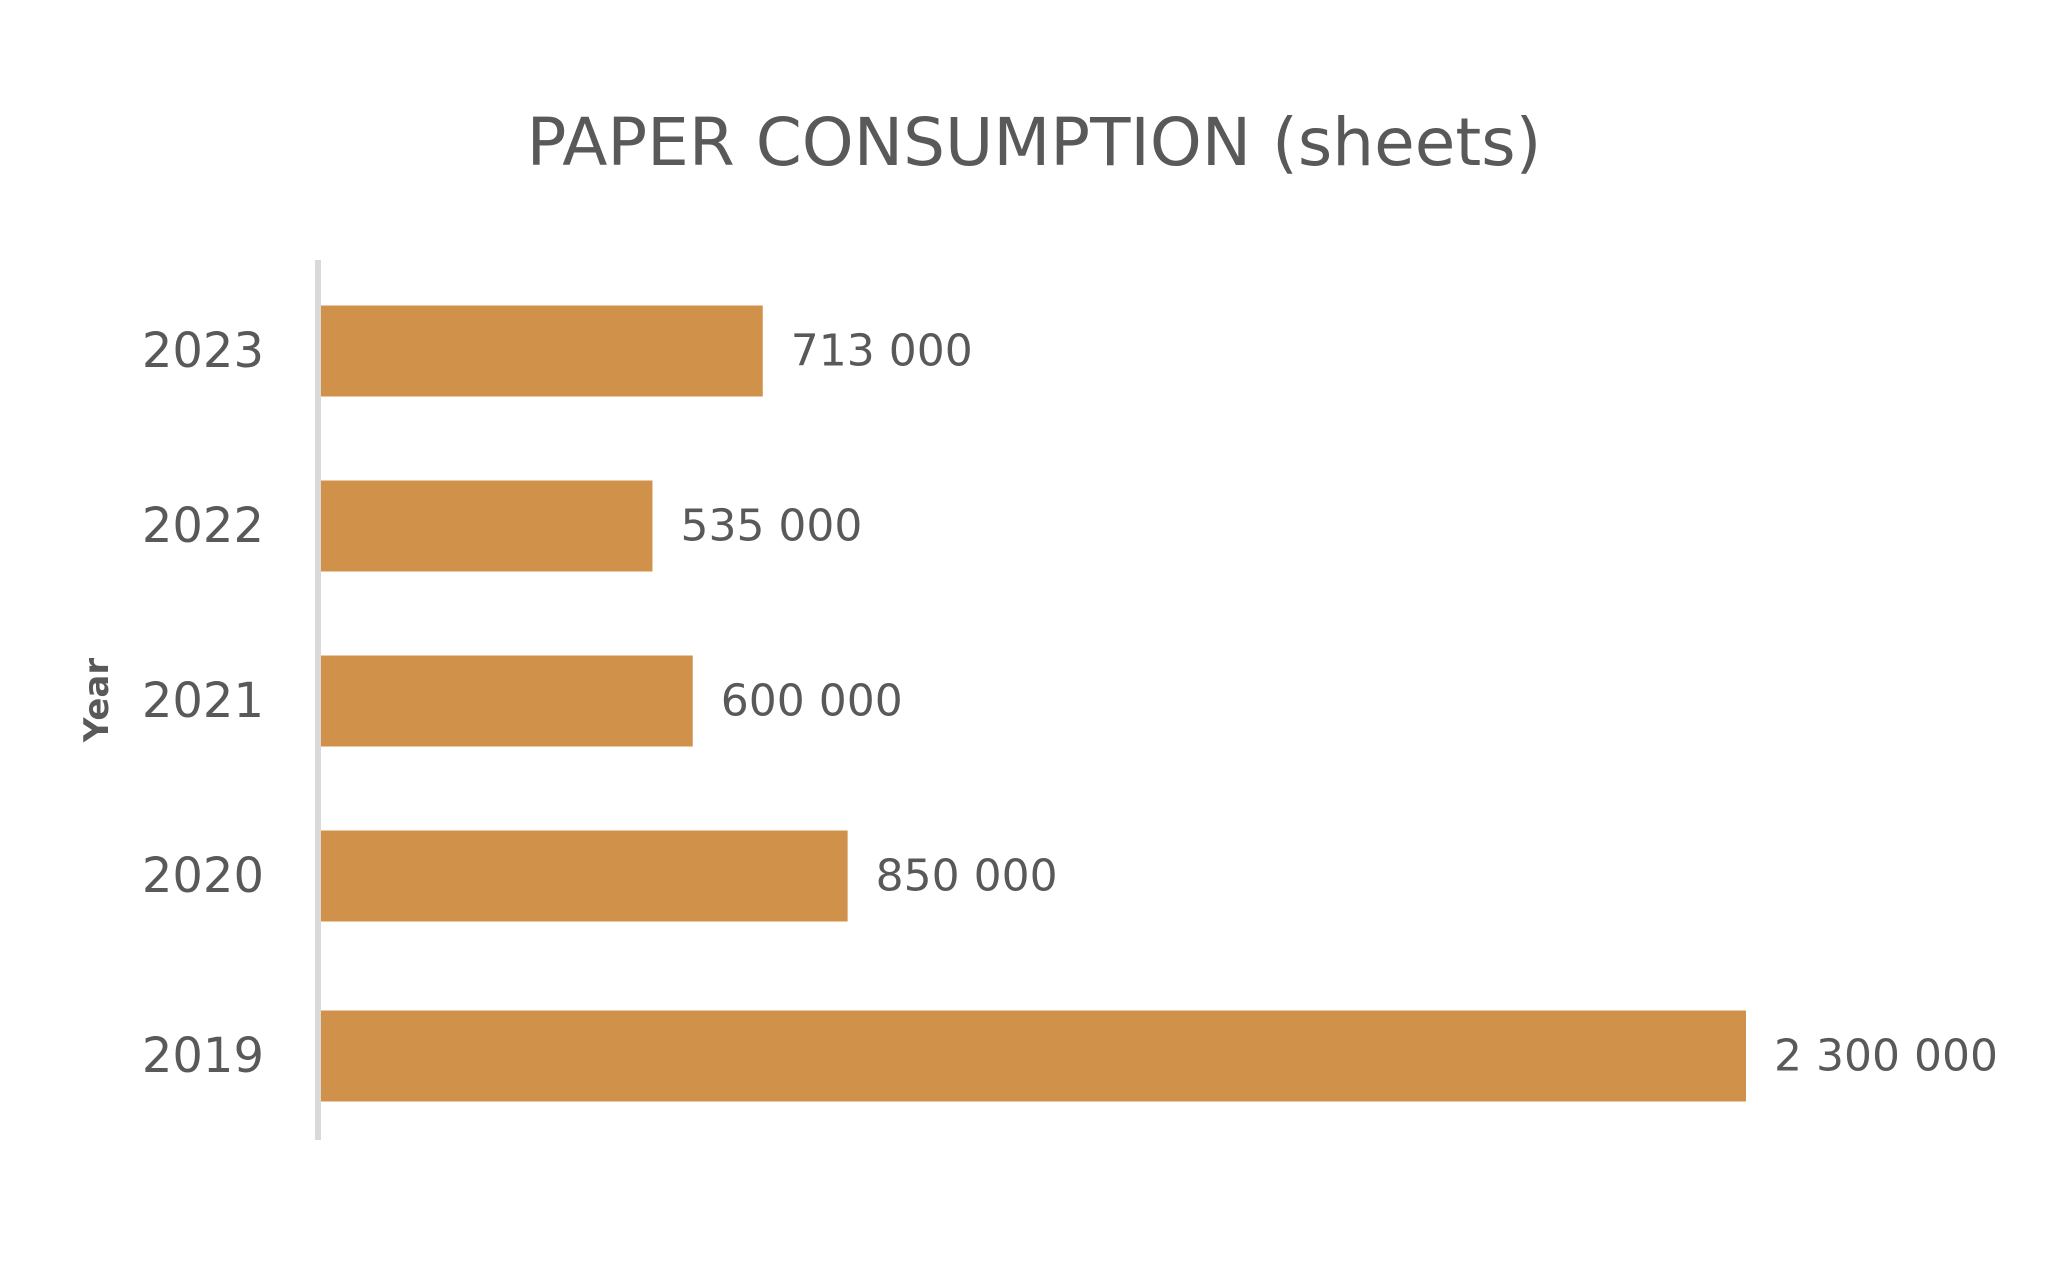 The height and width of the screenshot is (1275, 2048). What do you see at coordinates (203, 526) in the screenshot?
I see `category-label-2022: 2022` at bounding box center [203, 526].